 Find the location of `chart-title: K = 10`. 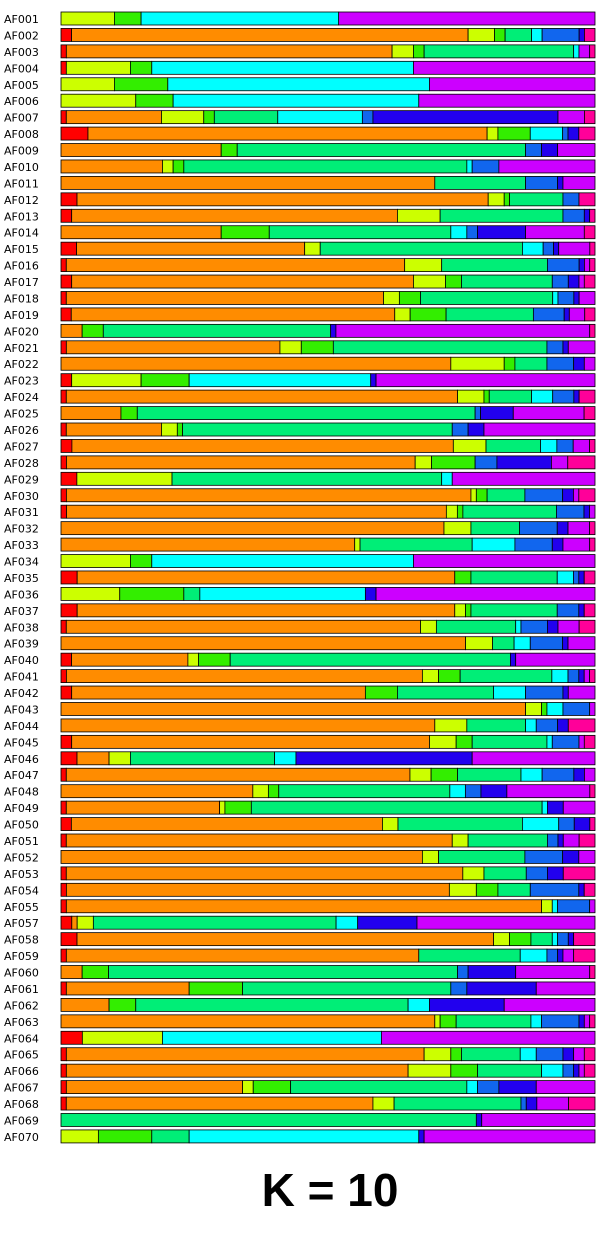

chart-title: K = 10 is located at coordinates (330, 1190).